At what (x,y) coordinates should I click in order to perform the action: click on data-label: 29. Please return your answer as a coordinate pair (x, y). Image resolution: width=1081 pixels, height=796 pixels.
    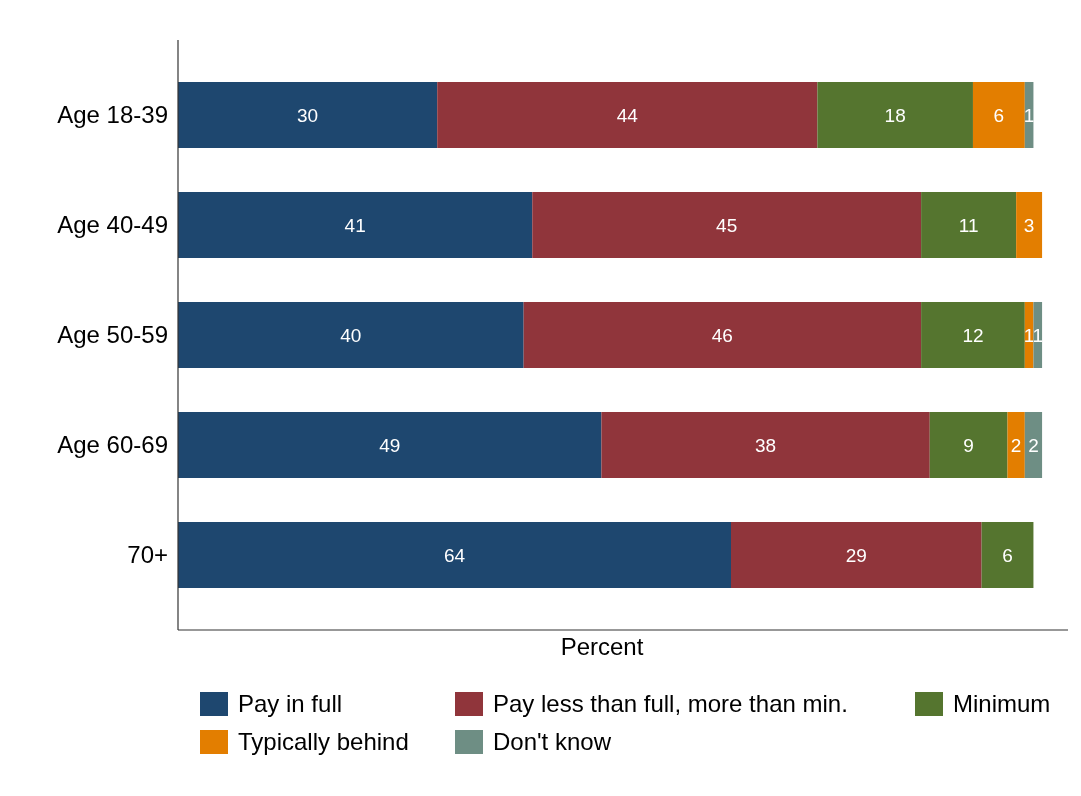
    Looking at the image, I should click on (856, 555).